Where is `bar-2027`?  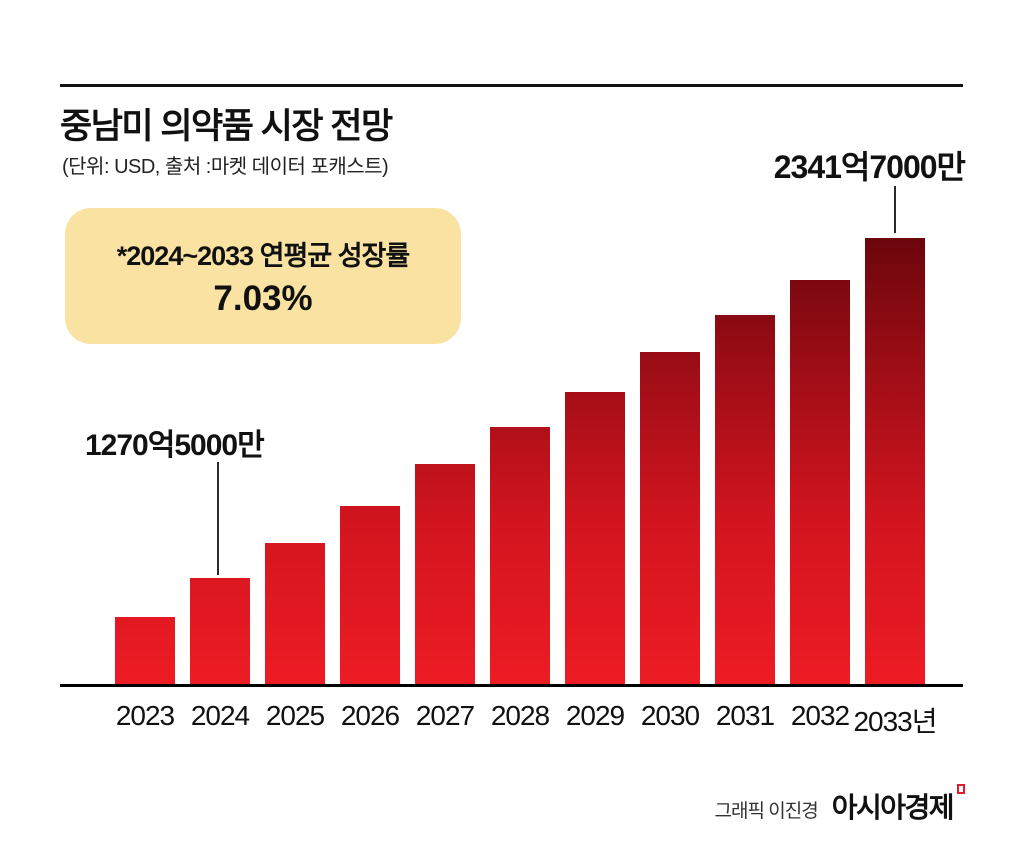
bar-2027 is located at coordinates (445, 575).